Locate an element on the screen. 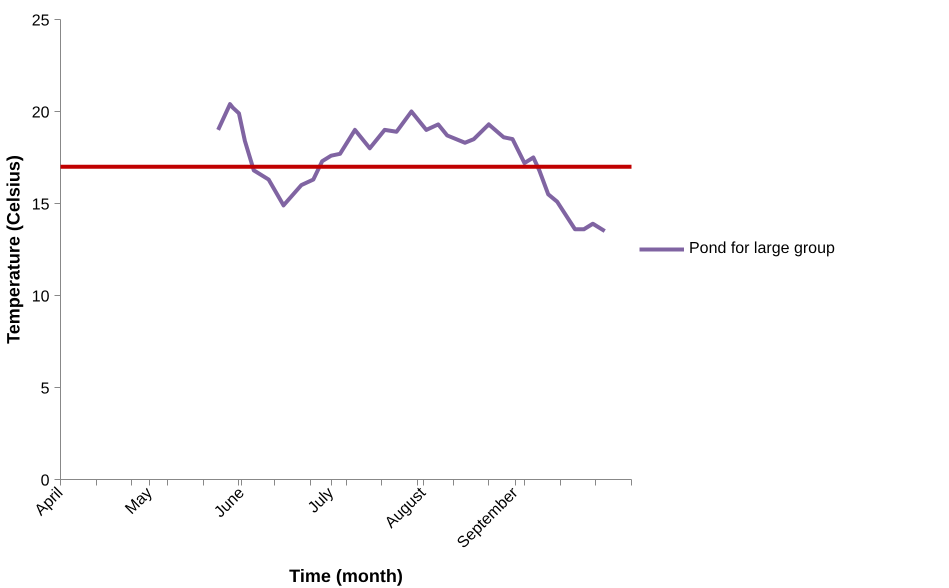 The image size is (949, 588). legend-label: Pond for large group is located at coordinates (762, 249).